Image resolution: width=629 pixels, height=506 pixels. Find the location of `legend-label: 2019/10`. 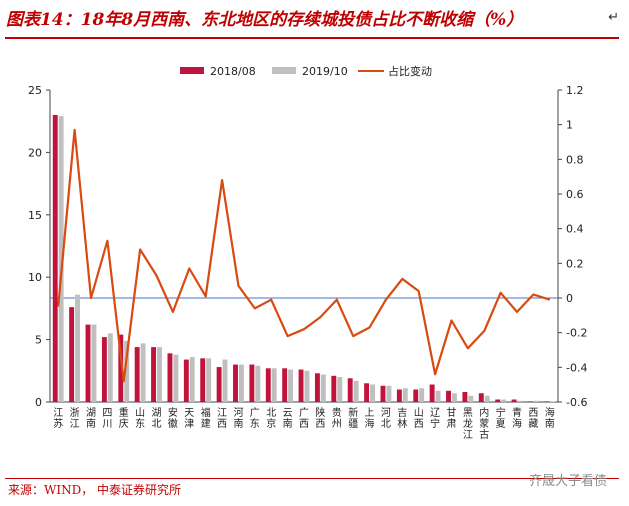

legend-label: 2019/10 is located at coordinates (325, 71).